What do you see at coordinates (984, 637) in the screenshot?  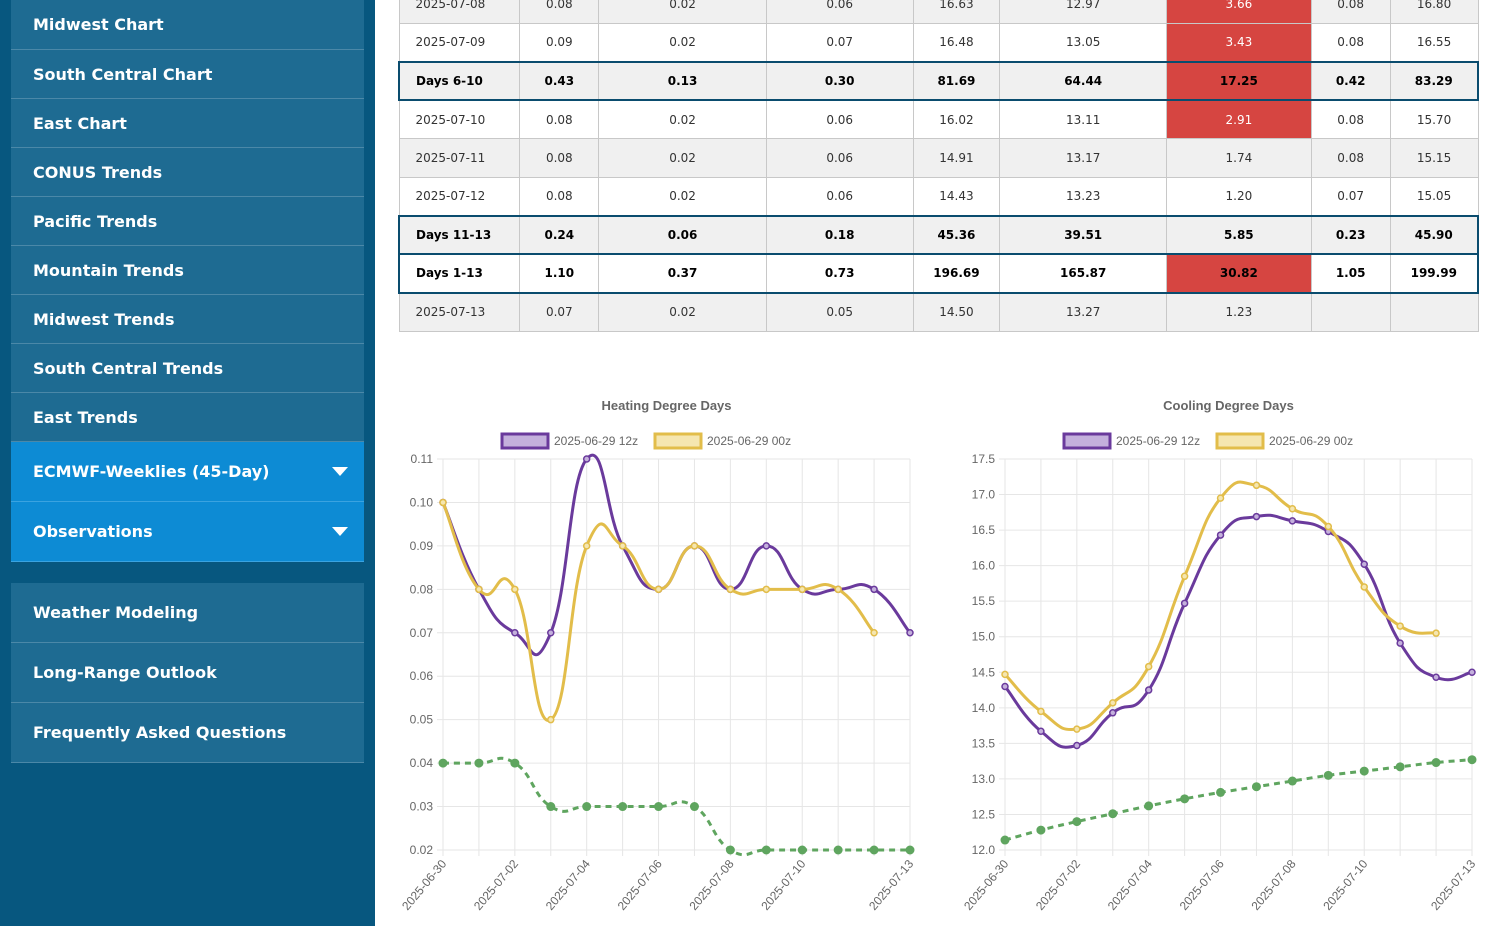 I see `y-tick-label: 15.0` at bounding box center [984, 637].